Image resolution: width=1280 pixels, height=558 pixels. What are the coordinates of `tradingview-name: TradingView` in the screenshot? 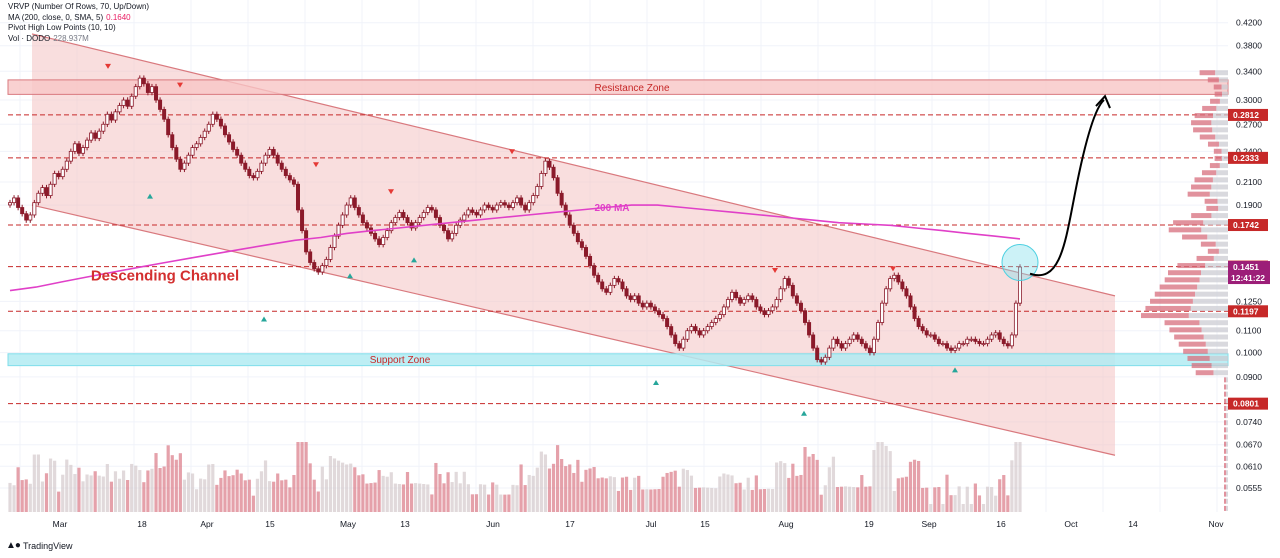 It's located at (47, 545).